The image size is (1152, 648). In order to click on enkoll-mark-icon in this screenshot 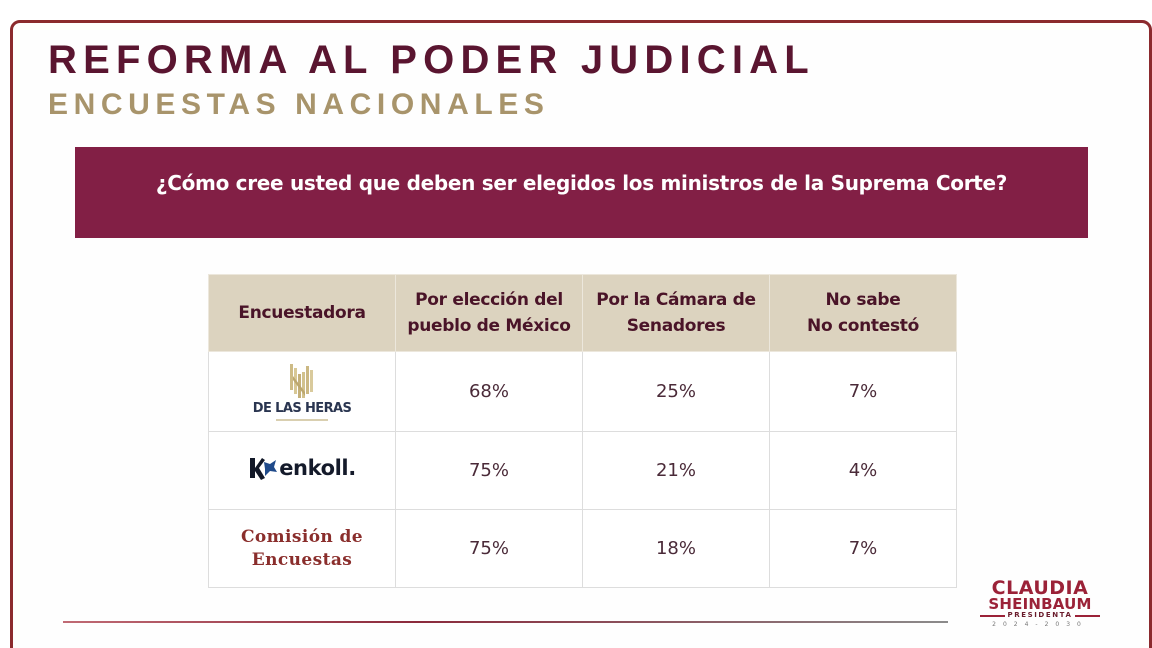, I will do `click(264, 469)`.